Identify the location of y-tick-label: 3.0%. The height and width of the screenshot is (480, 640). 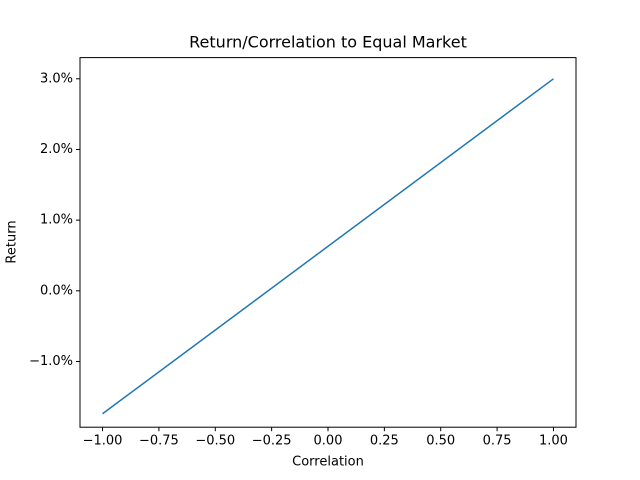
(56, 78).